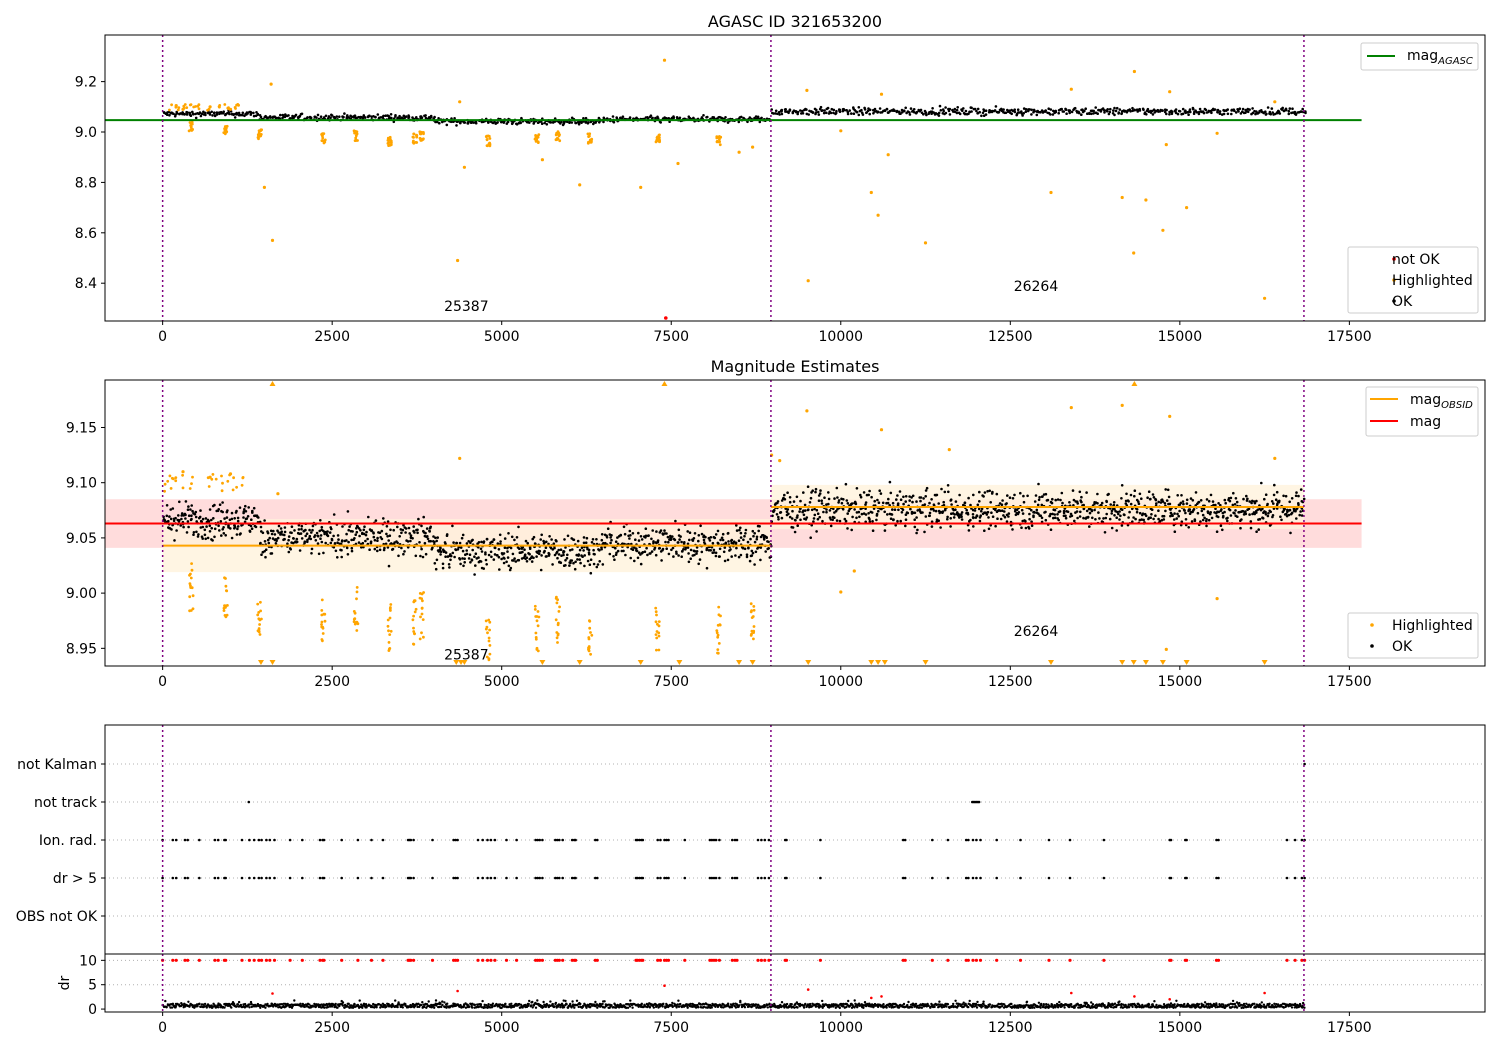 This screenshot has width=1500, height=1050. I want to click on low-out-of-range-marker, so click(739, 662).